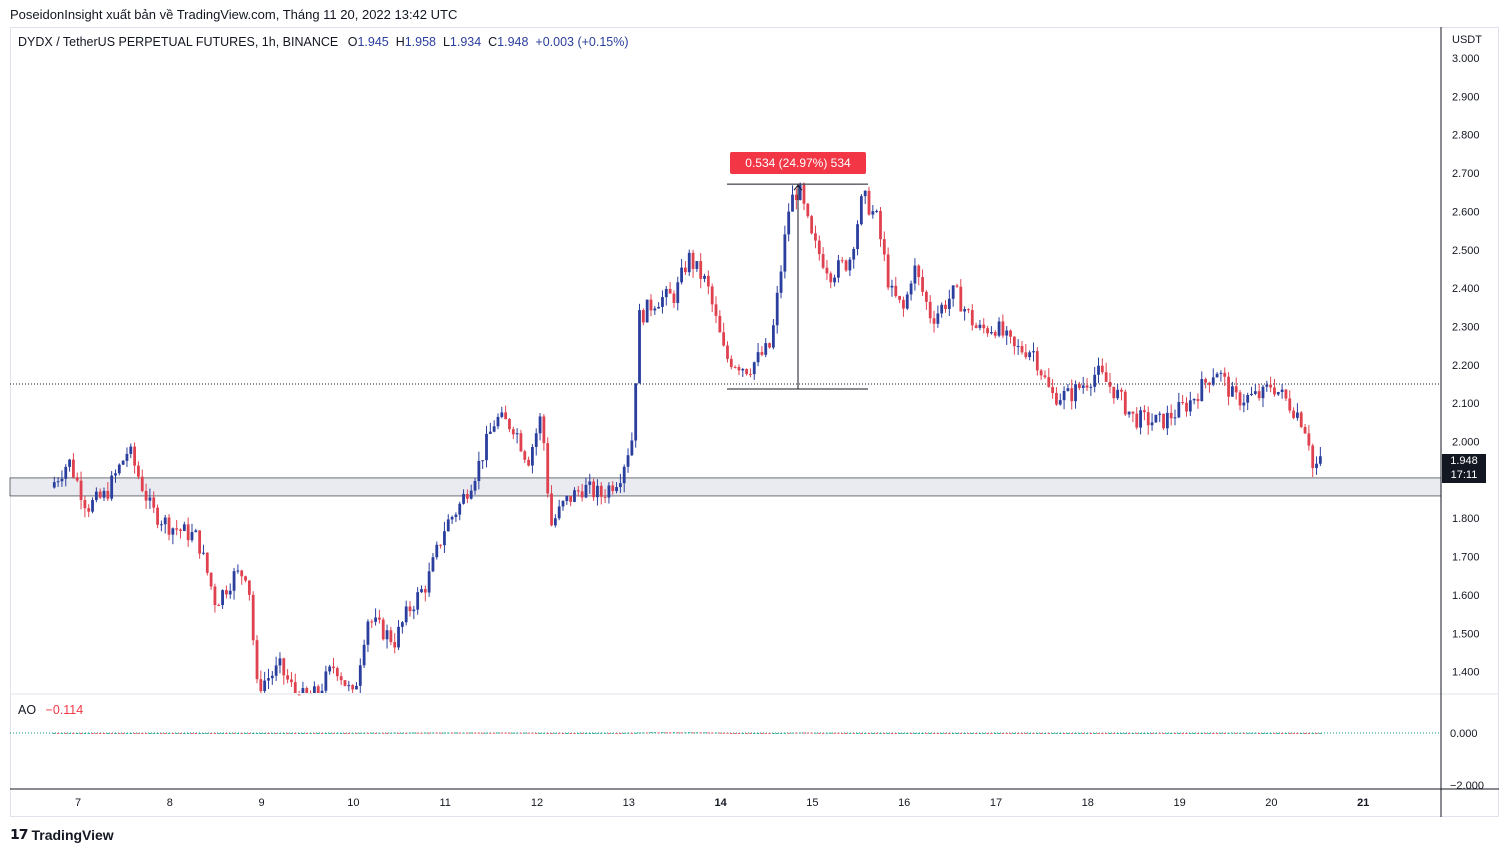 Image resolution: width=1509 pixels, height=852 pixels. I want to click on measure-label: 0.534 (24.97%) 534, so click(798, 163).